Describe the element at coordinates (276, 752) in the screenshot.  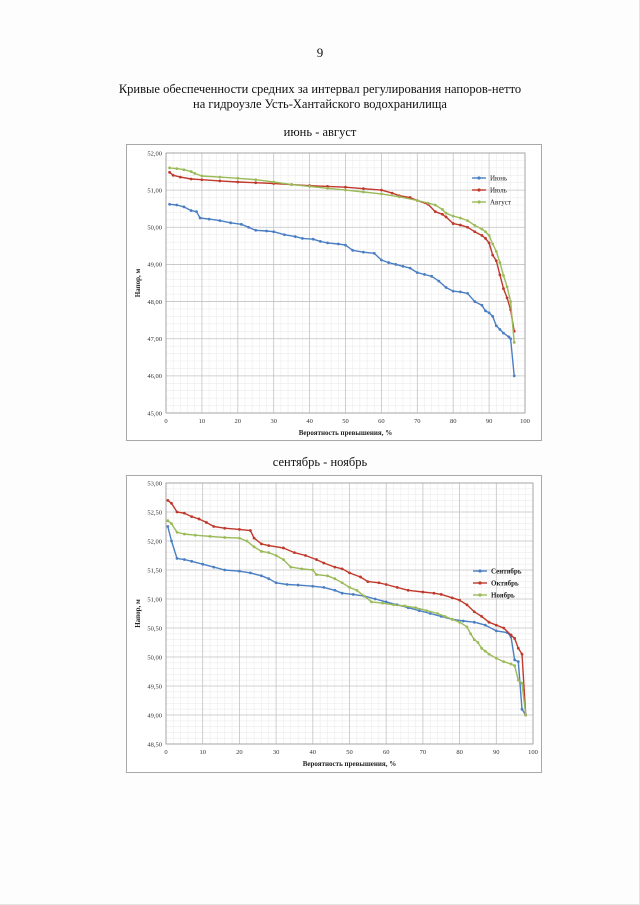
I see `chart-autumn-x-tick-label: 30` at that location.